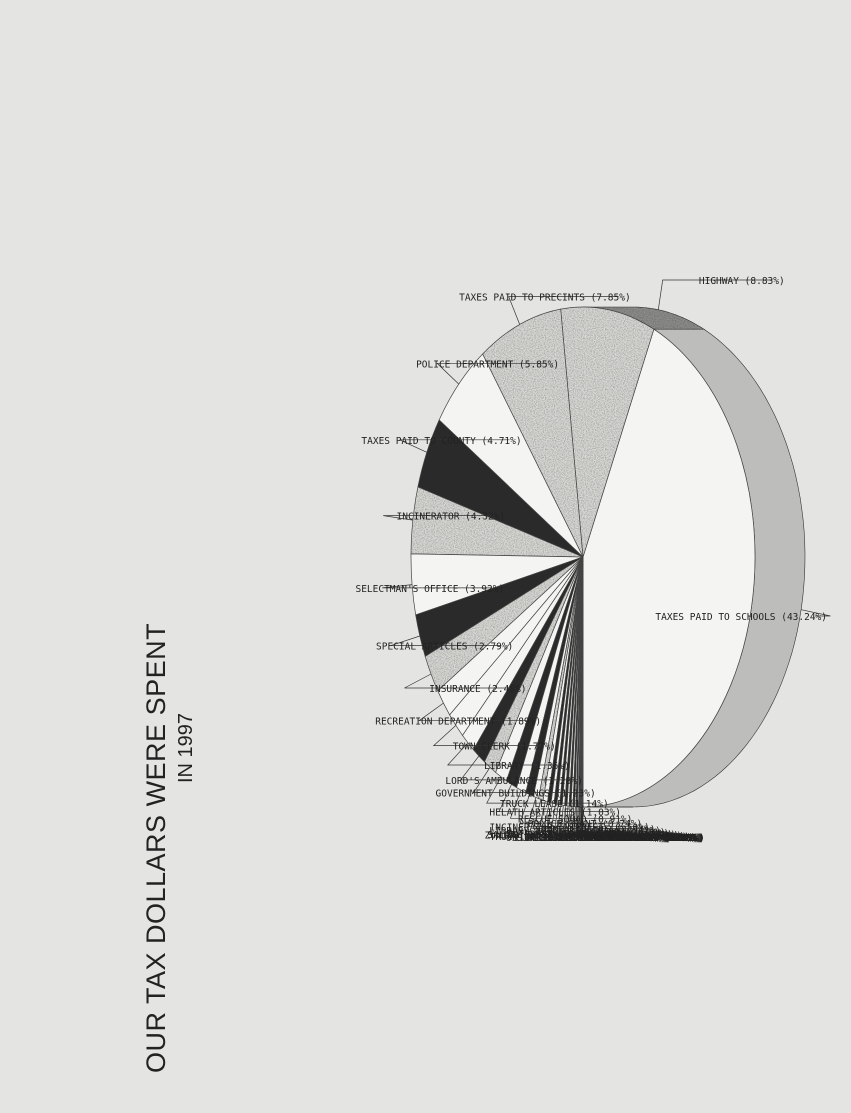  I want to click on label-treasurer-0-13: TREASURER (0.13%), so click(647, 838).